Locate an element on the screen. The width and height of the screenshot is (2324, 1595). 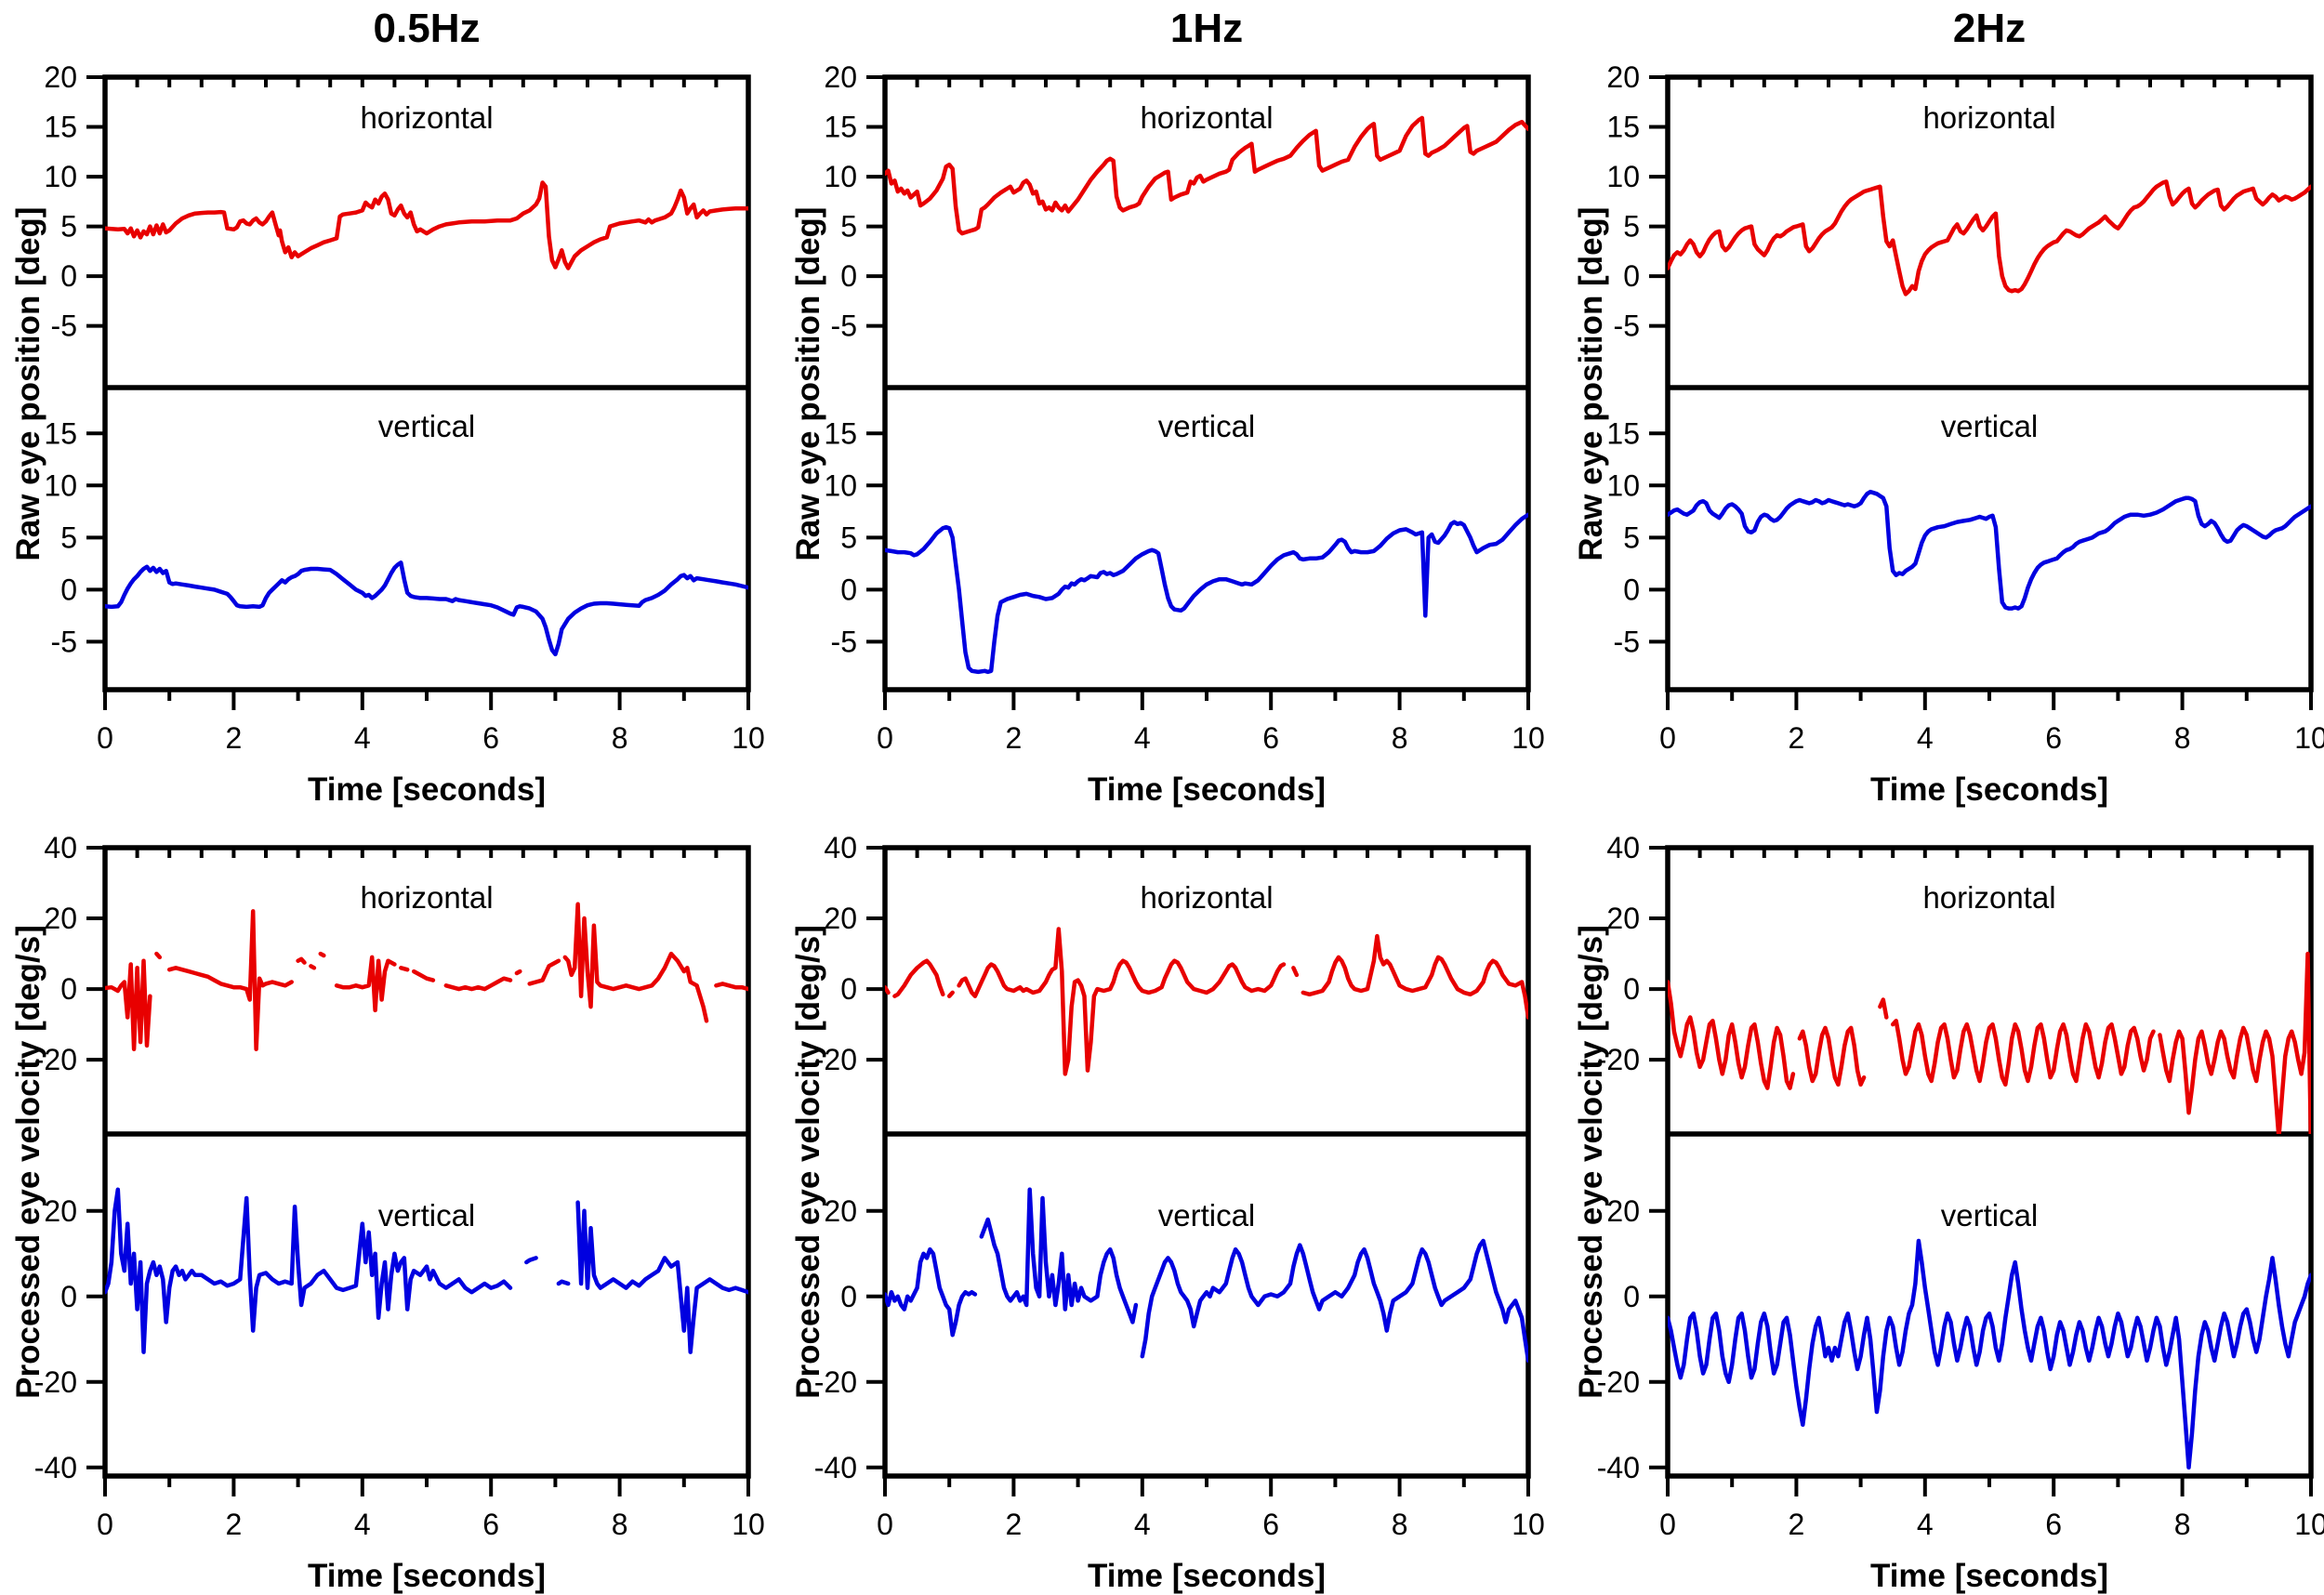
column-title-2hz: 2Hz is located at coordinates (1989, 28).